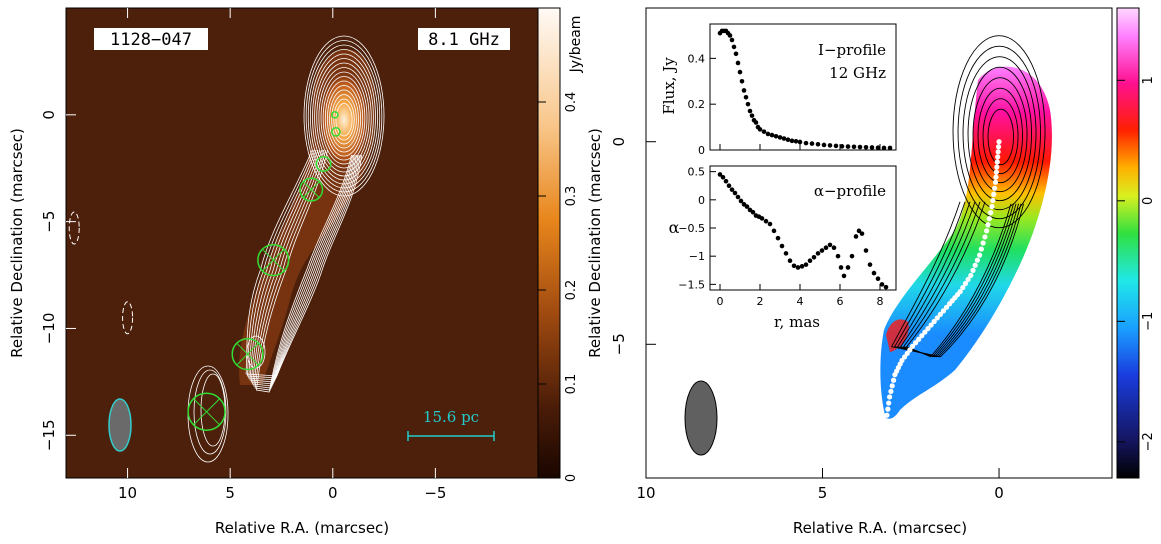  Describe the element at coordinates (101, 273) in the screenshot. I see `left-negative-contours` at that location.